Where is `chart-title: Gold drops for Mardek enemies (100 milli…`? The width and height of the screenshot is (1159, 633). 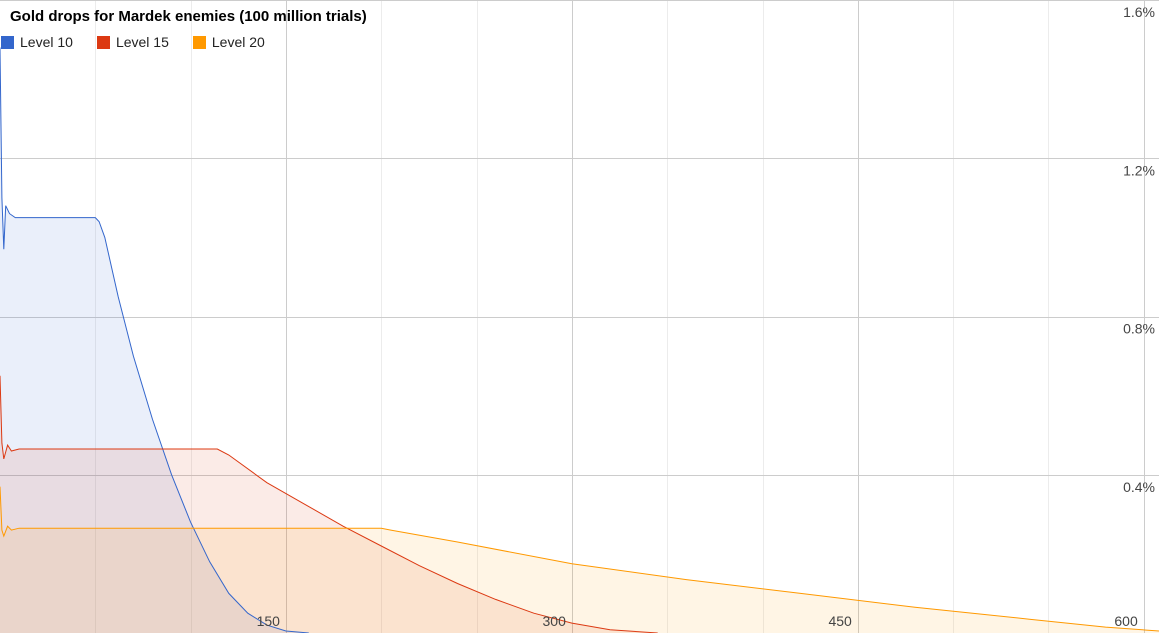 chart-title: Gold drops for Mardek enemies (100 milli… is located at coordinates (188, 16).